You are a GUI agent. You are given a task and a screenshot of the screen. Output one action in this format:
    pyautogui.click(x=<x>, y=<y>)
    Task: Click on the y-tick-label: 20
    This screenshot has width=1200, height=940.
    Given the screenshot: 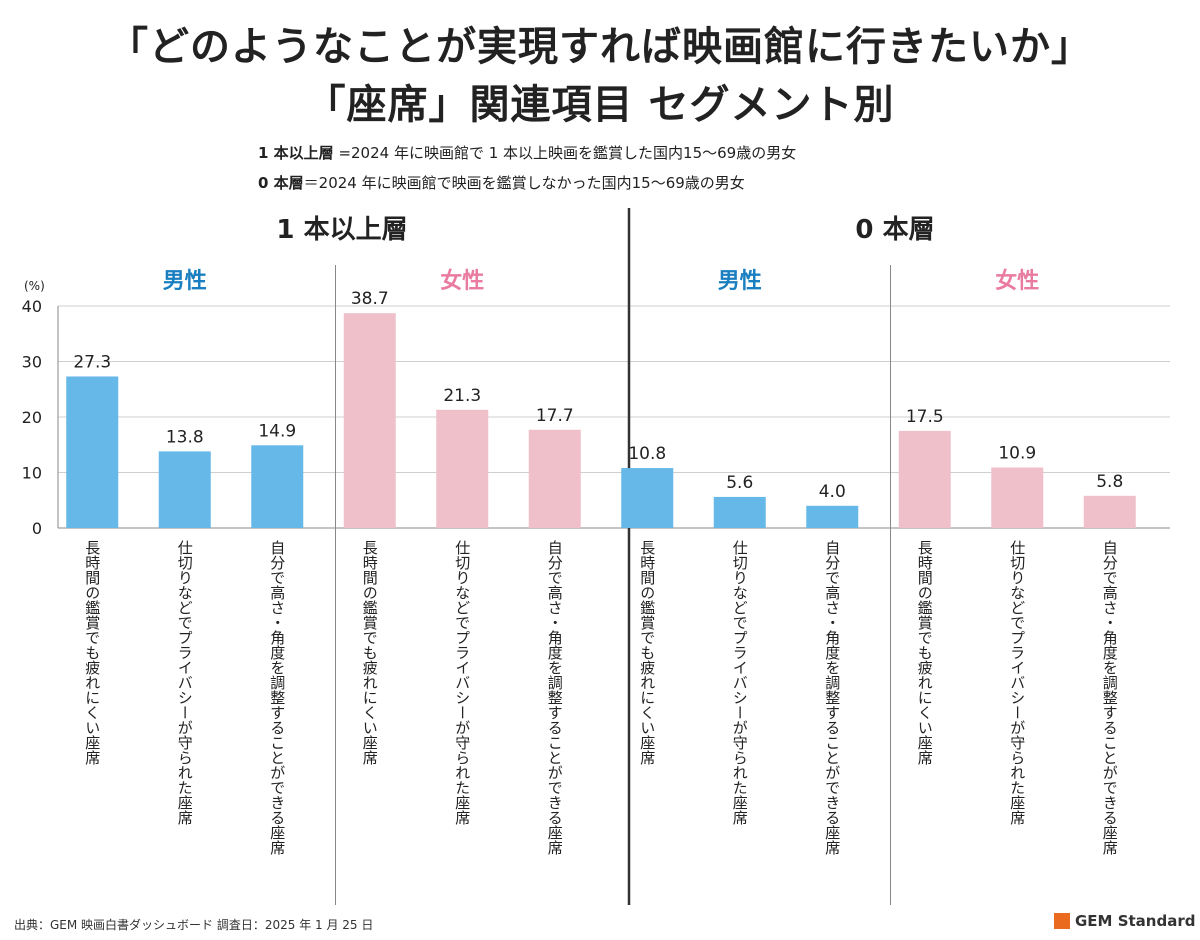 What is the action you would take?
    pyautogui.click(x=32, y=417)
    